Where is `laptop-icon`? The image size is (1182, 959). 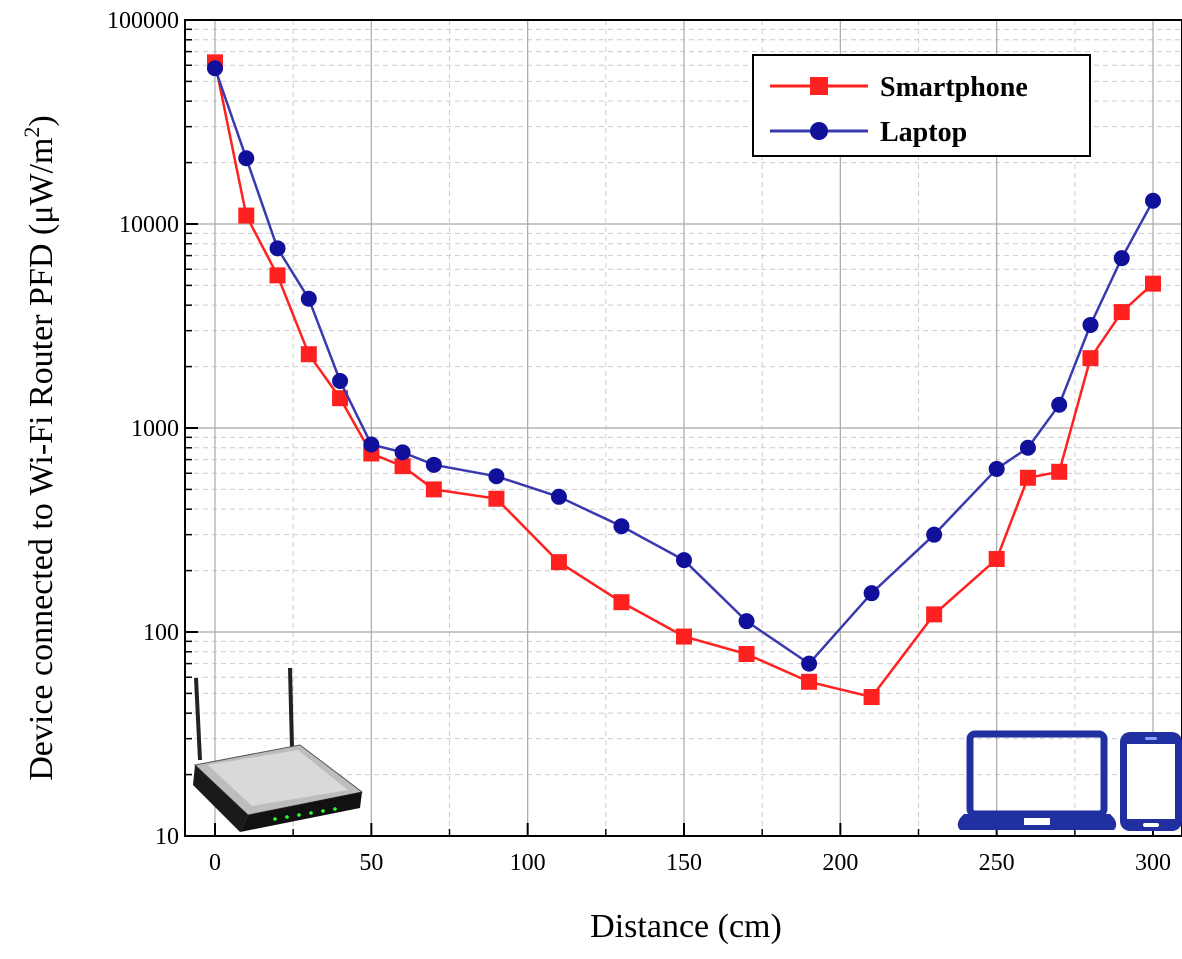 laptop-icon is located at coordinates (1037, 780).